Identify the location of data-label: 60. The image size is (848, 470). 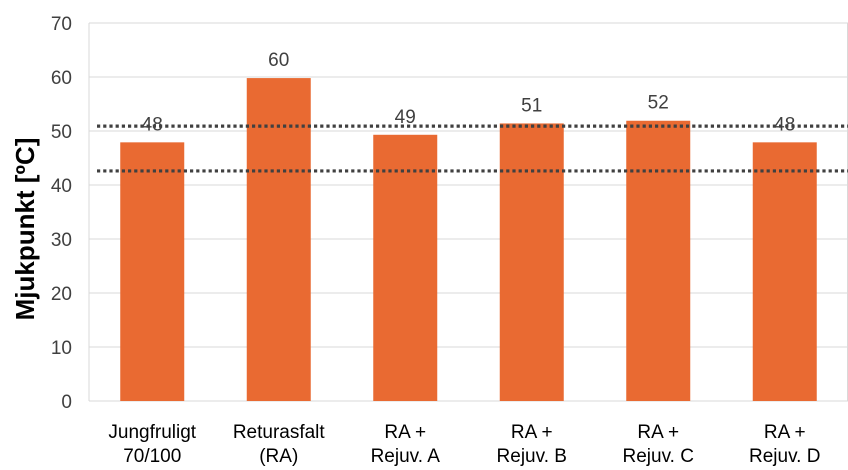
(278, 60).